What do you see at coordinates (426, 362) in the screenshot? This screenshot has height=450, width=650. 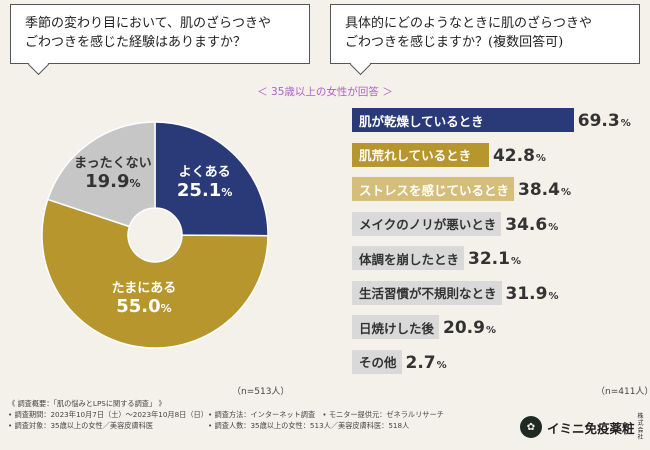 I see `bar-value-label: 2.7%` at bounding box center [426, 362].